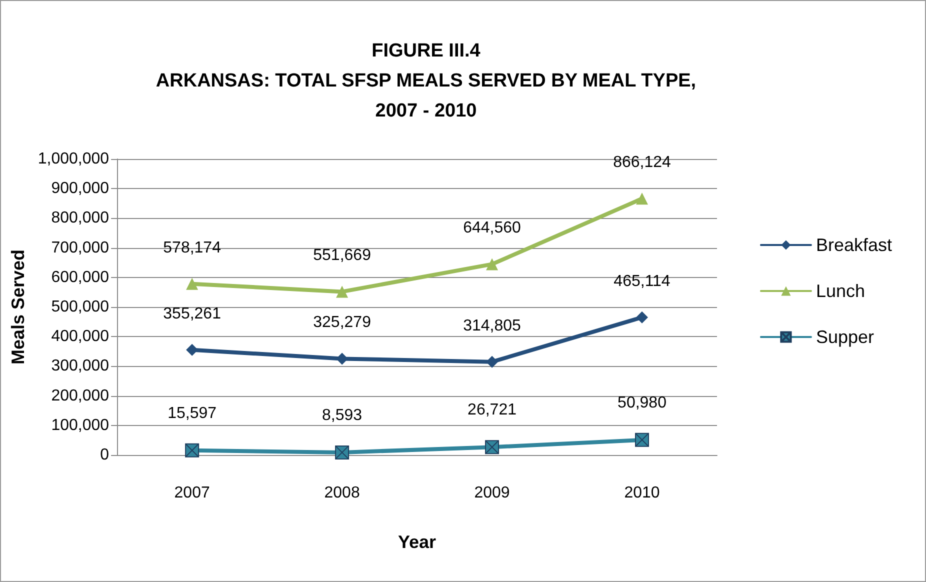  I want to click on x-tick-label: 2010, so click(642, 493).